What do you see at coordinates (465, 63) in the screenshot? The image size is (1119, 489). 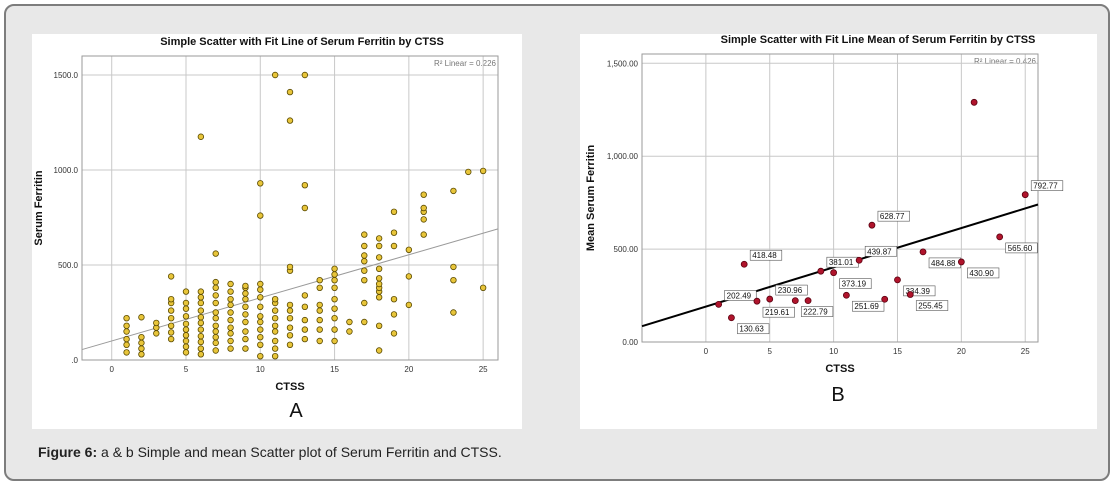 I see `r2-label: R² Linear = 0.226` at bounding box center [465, 63].